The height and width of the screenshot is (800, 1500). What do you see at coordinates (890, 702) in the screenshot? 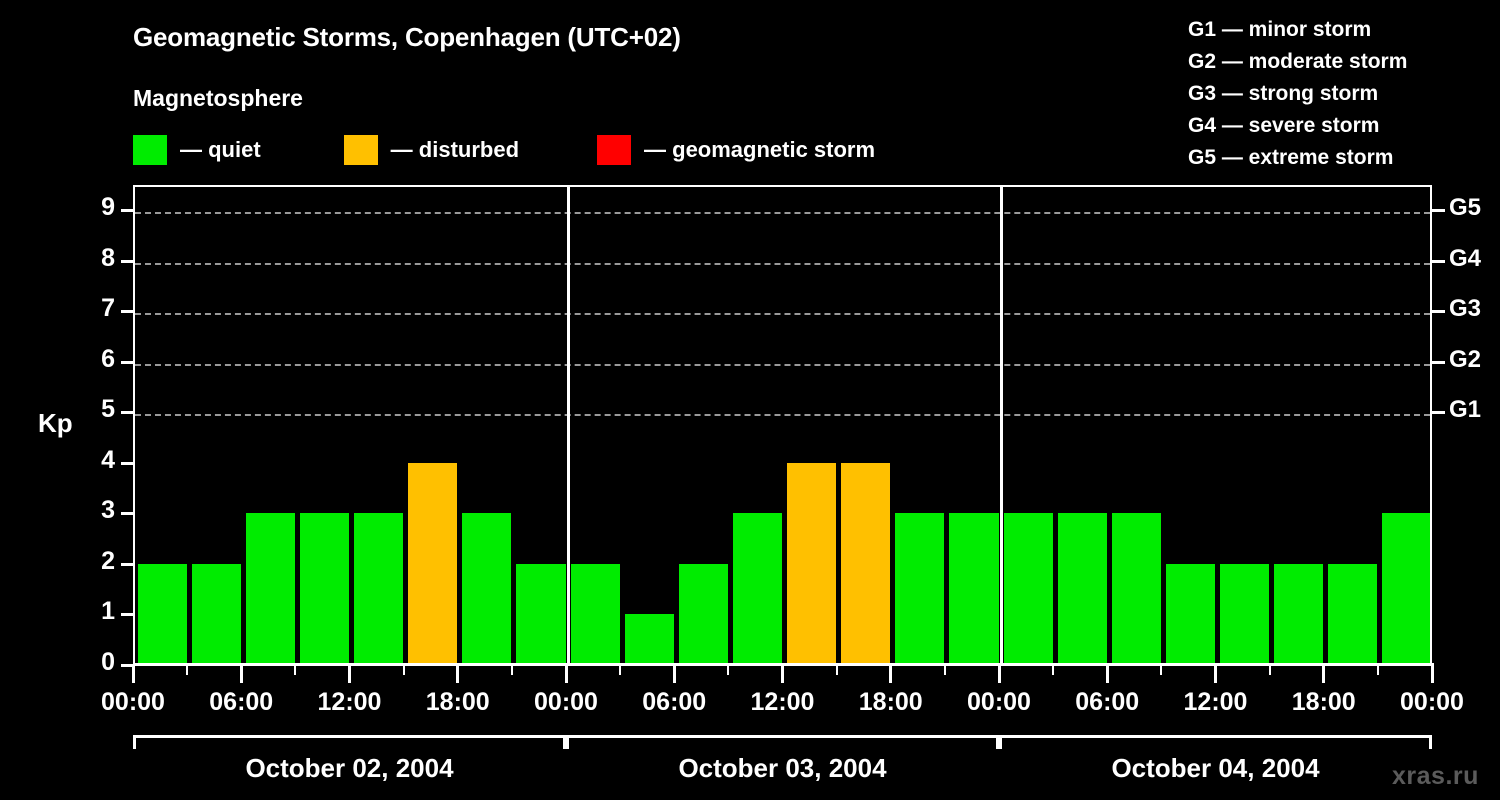
I see `x-tick-label-7: 18:00` at bounding box center [890, 702].